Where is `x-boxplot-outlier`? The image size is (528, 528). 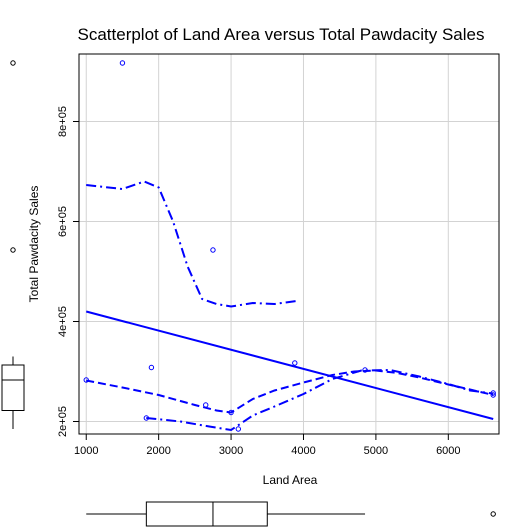
x-boxplot-outlier is located at coordinates (493, 514).